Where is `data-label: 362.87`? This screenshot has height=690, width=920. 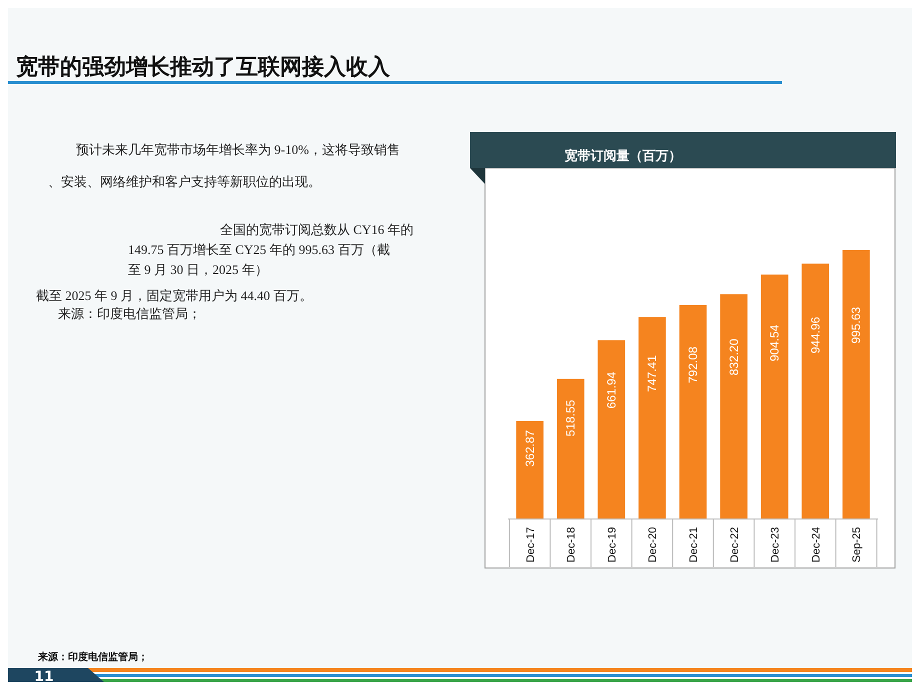
data-label: 362.87 is located at coordinates (529, 448).